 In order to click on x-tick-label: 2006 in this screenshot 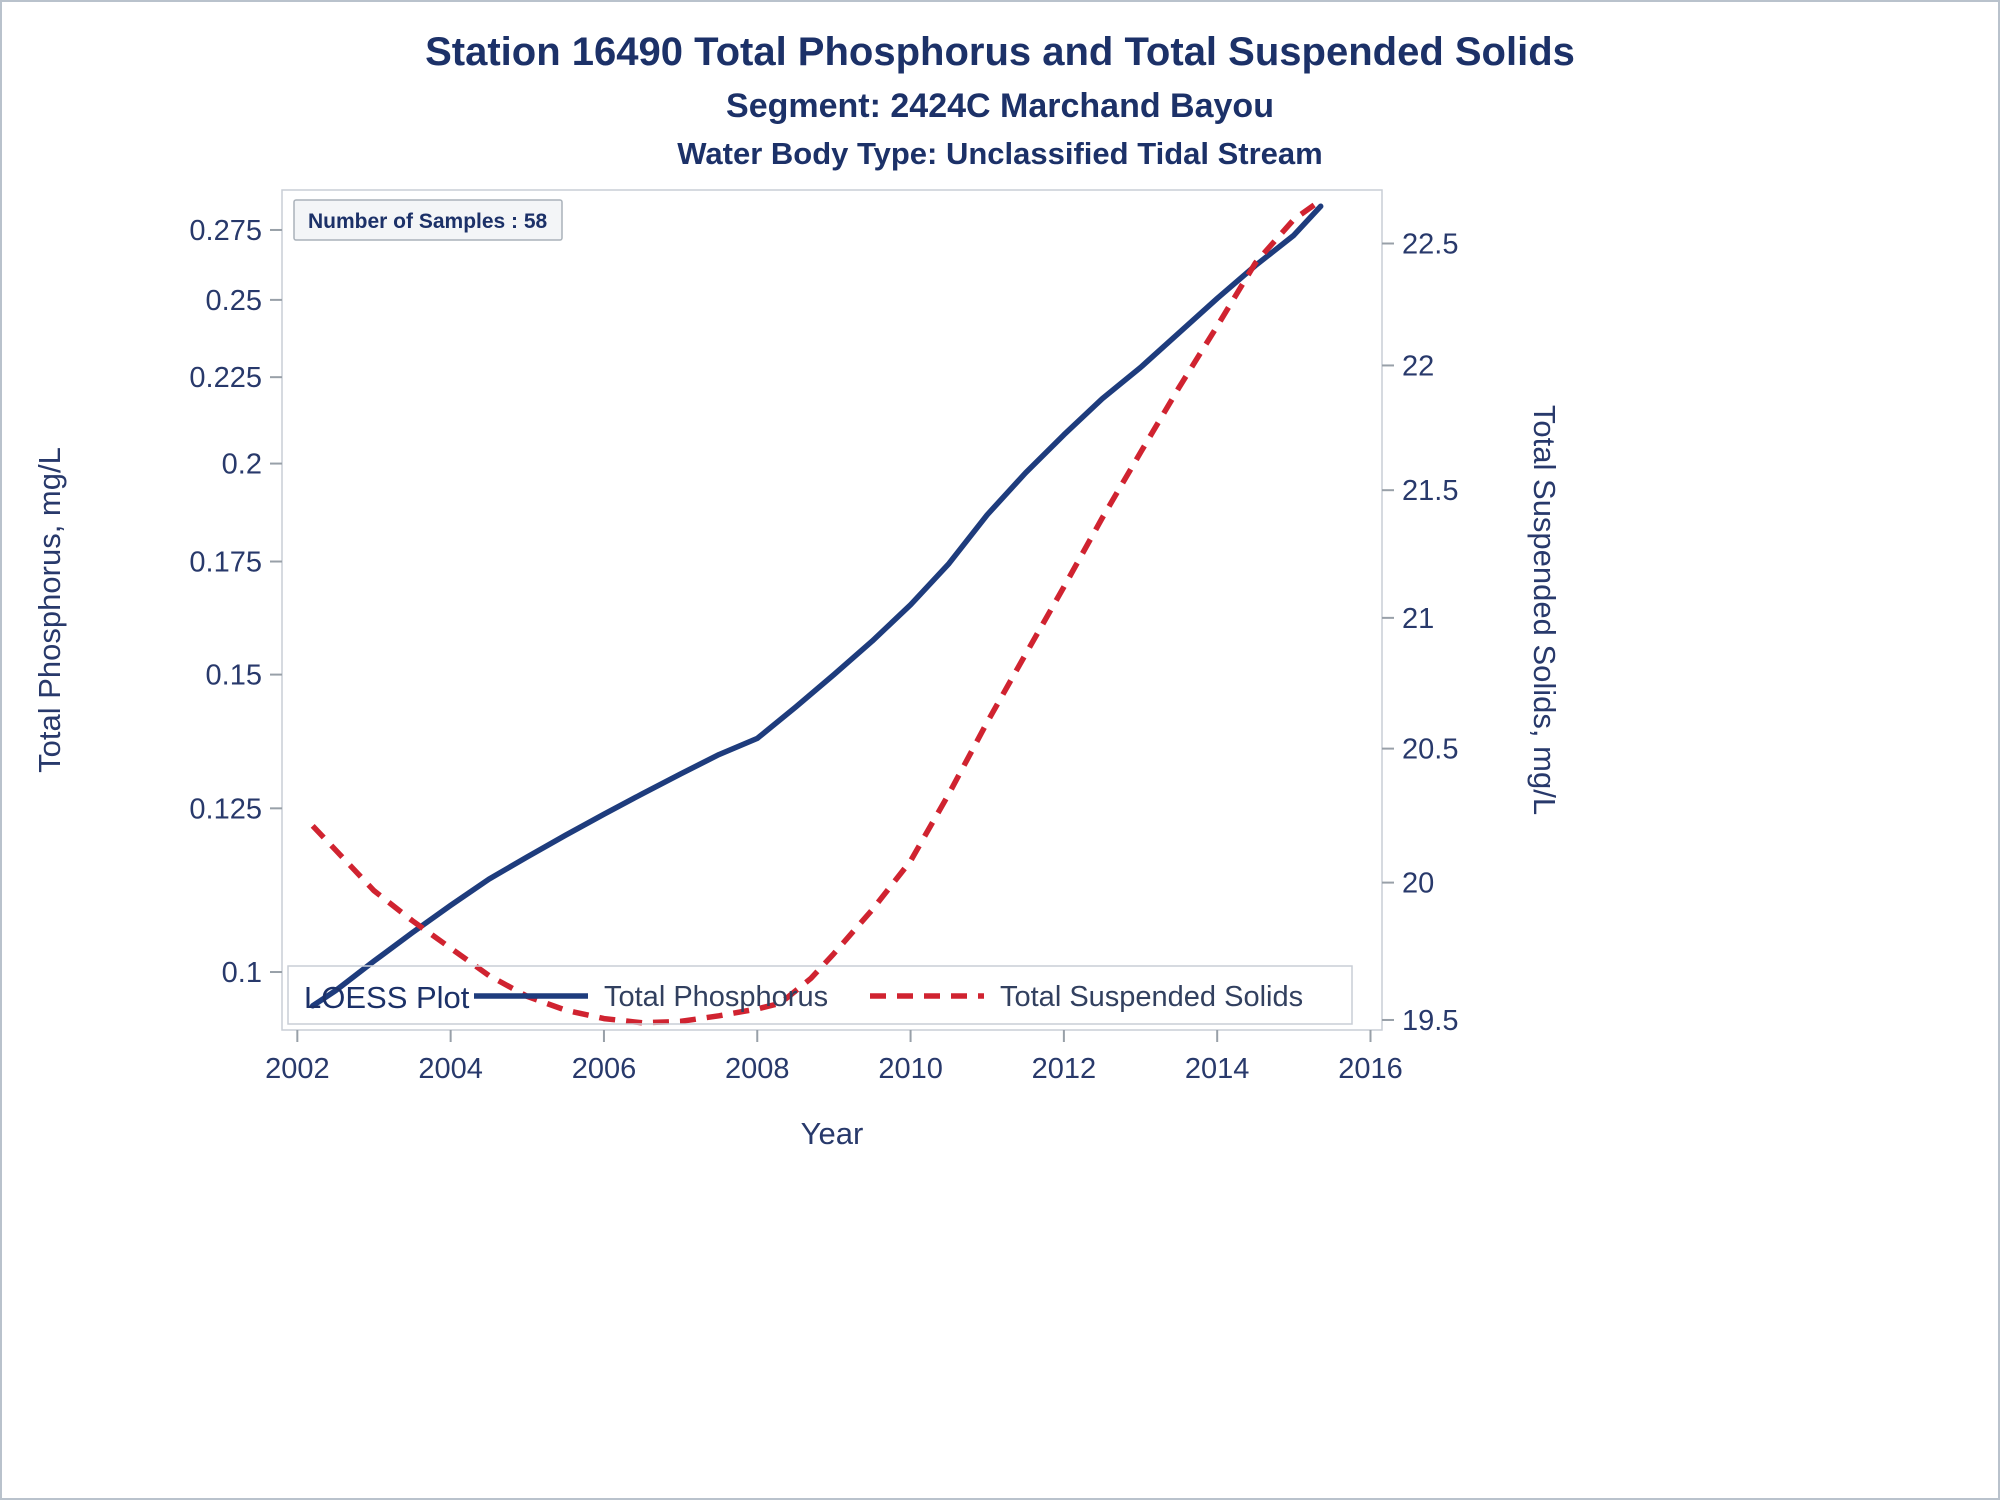, I will do `click(604, 1069)`.